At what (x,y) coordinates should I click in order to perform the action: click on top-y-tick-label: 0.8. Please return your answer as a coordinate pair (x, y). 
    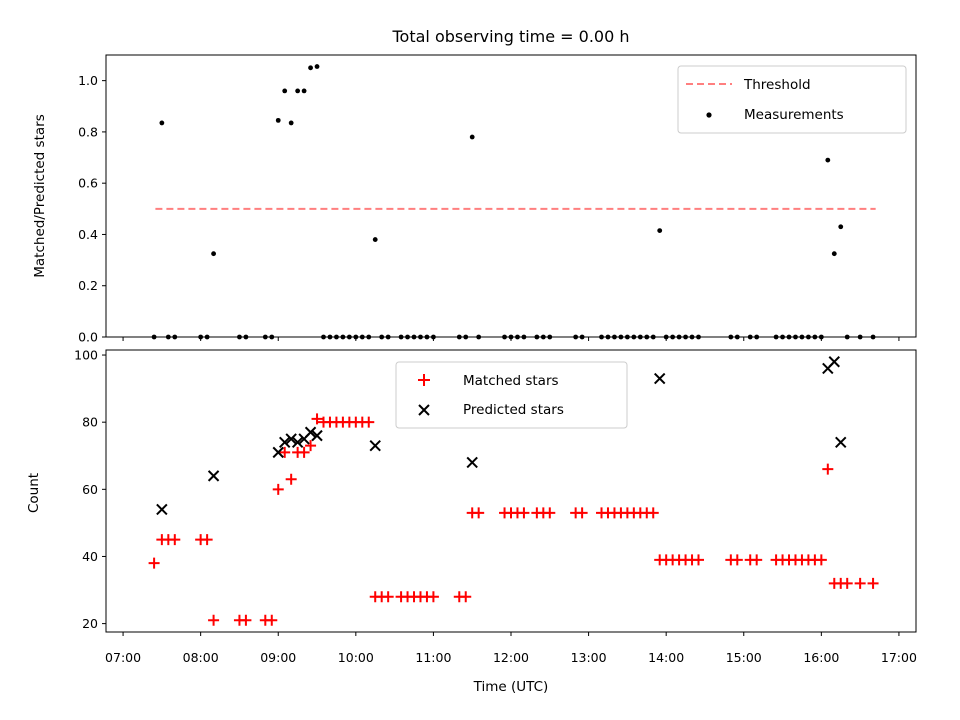
    Looking at the image, I should click on (88, 131).